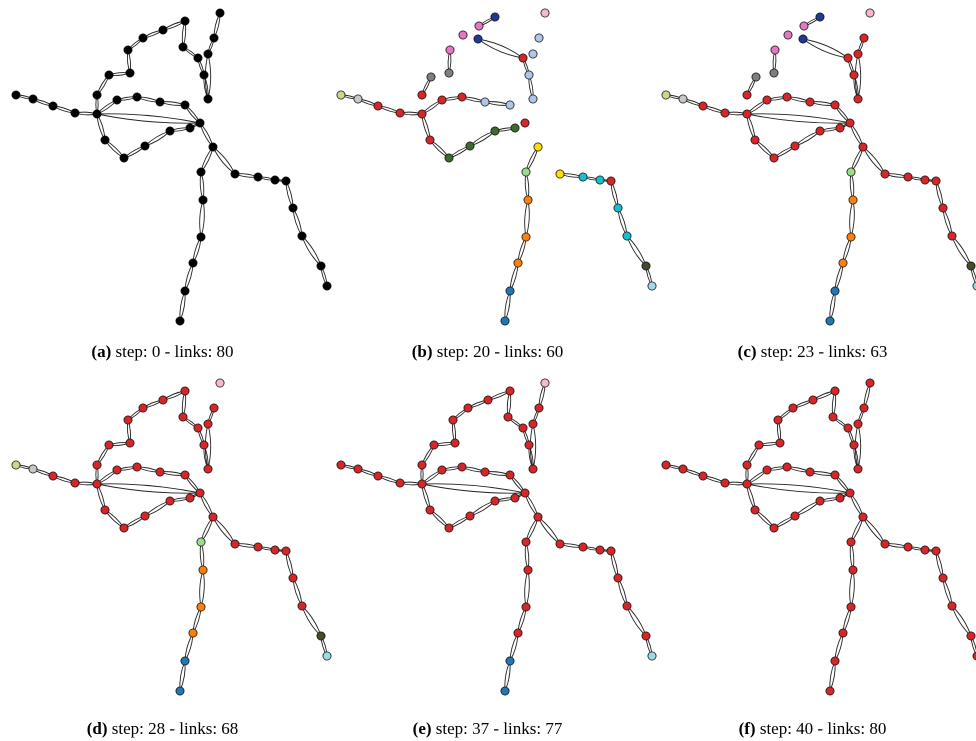 This screenshot has width=976, height=741. Describe the element at coordinates (496, 167) in the screenshot. I see `network-graph-b` at that location.